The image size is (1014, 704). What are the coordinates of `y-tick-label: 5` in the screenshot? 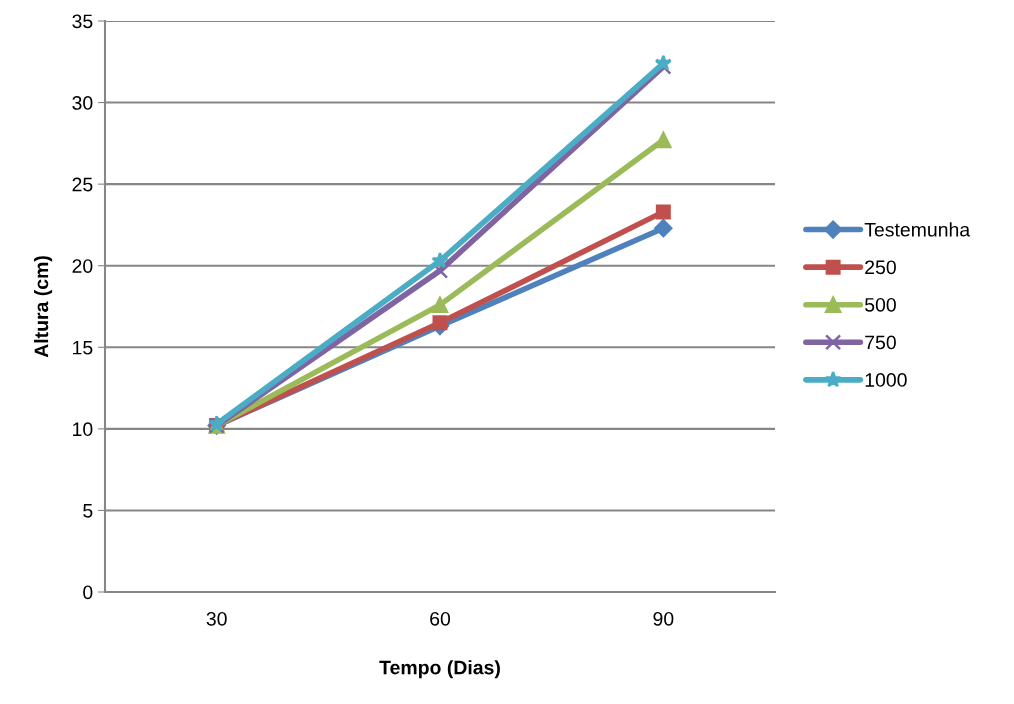 It's located at (88, 511).